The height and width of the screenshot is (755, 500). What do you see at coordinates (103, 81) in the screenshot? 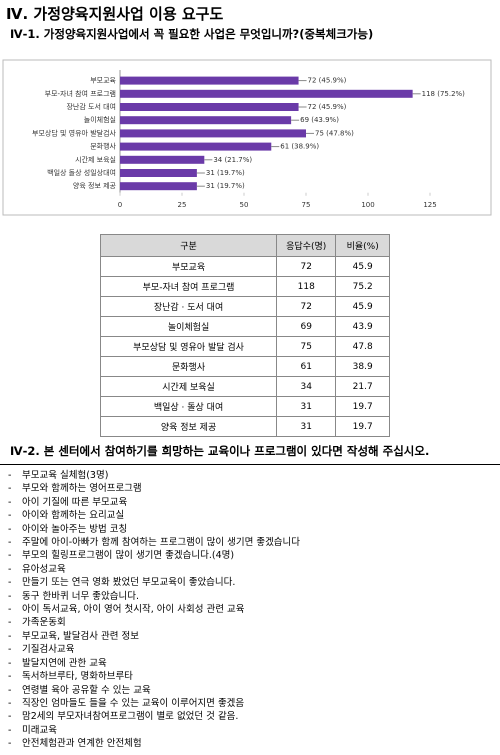
I see `y-tick-label: 부모교육` at bounding box center [103, 81].